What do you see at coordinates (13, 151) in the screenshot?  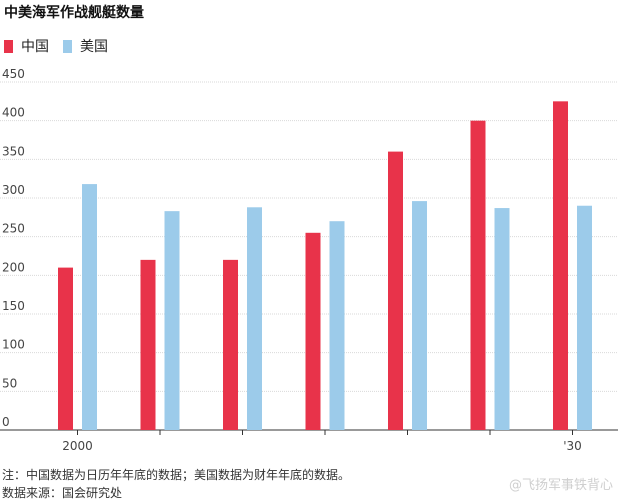 I see `y-tick-label: 350` at bounding box center [13, 151].